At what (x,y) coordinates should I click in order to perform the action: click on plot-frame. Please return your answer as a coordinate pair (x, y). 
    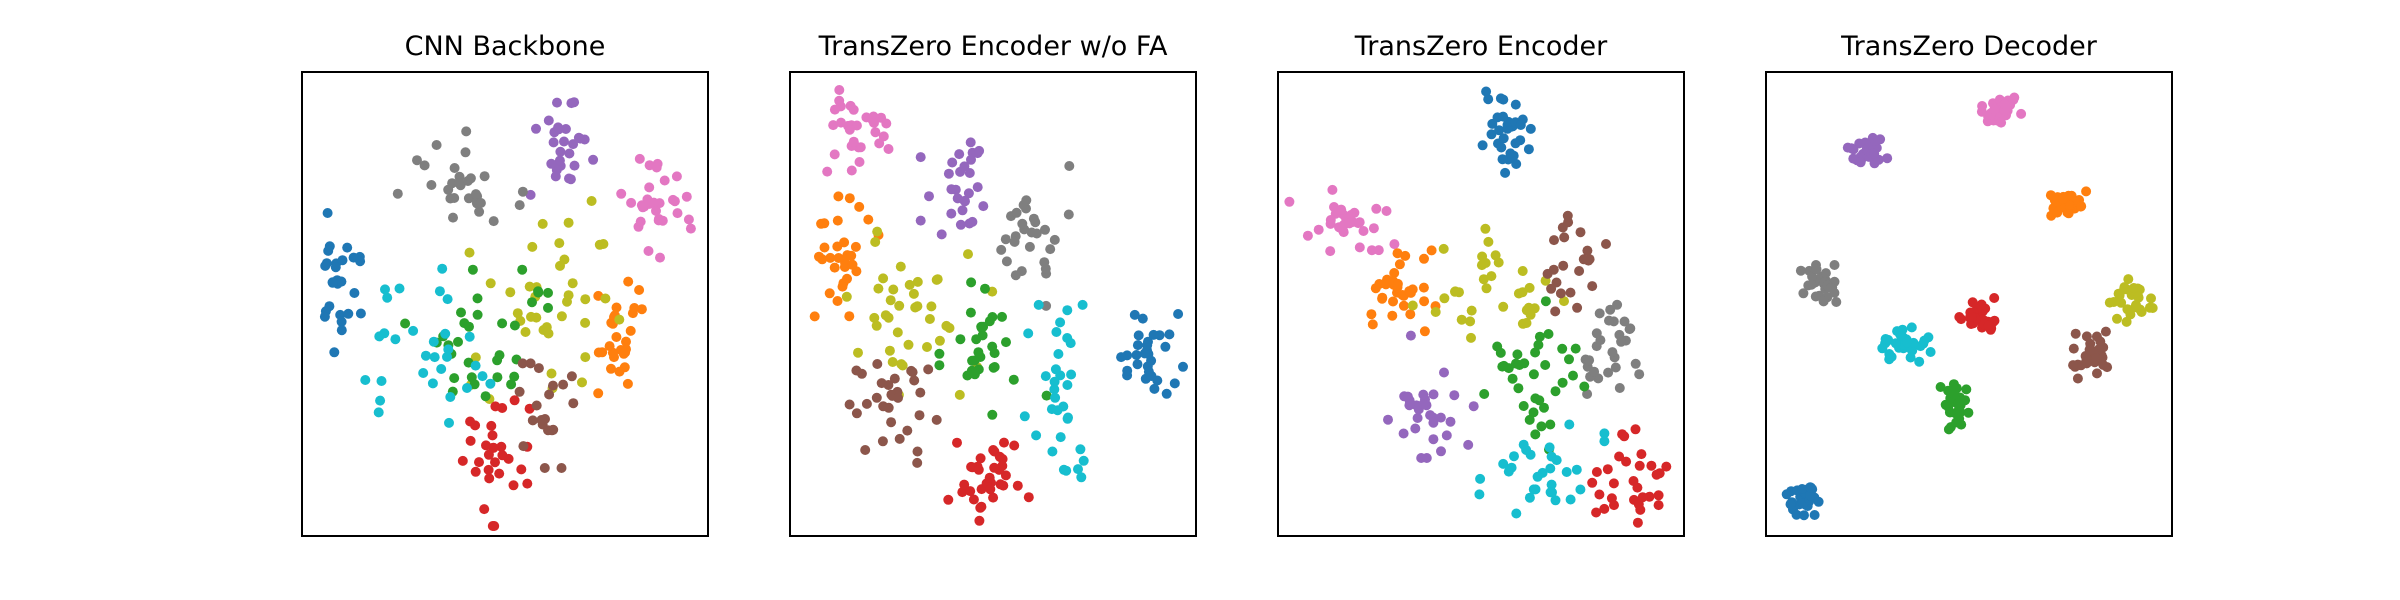
    Looking at the image, I should click on (505, 304).